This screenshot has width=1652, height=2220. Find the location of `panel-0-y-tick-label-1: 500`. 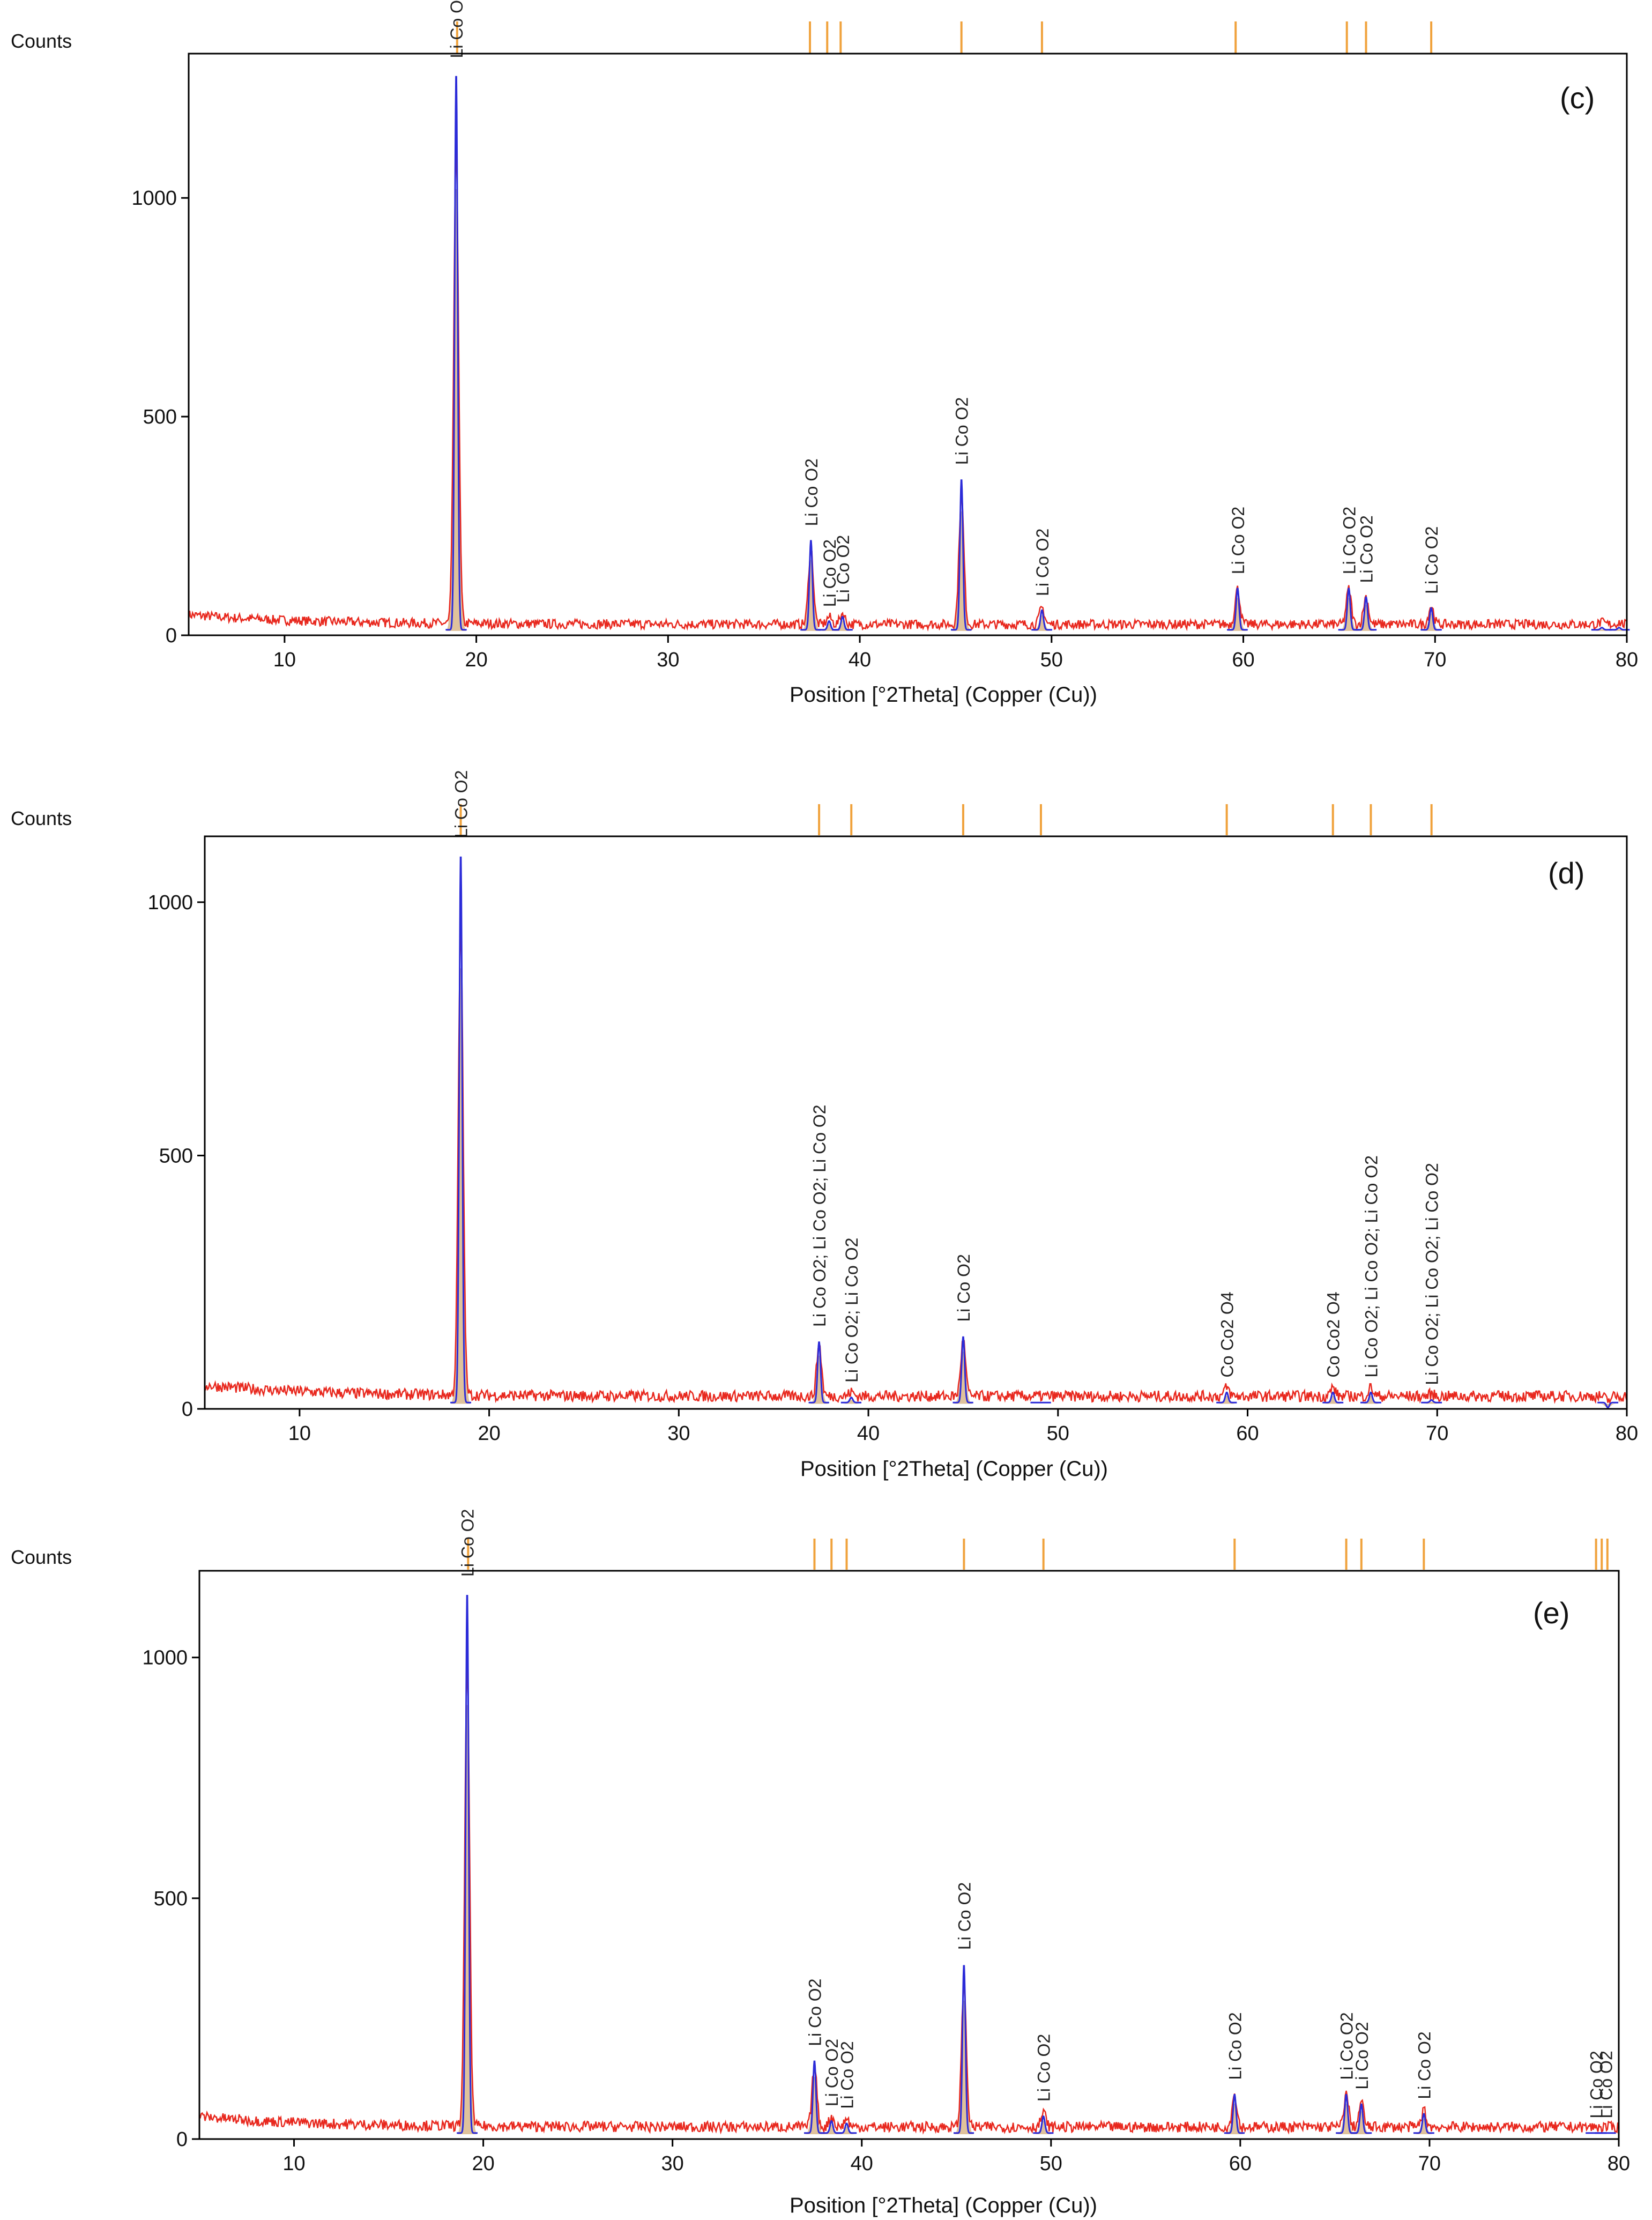

panel-0-y-tick-label-1: 500 is located at coordinates (160, 417).